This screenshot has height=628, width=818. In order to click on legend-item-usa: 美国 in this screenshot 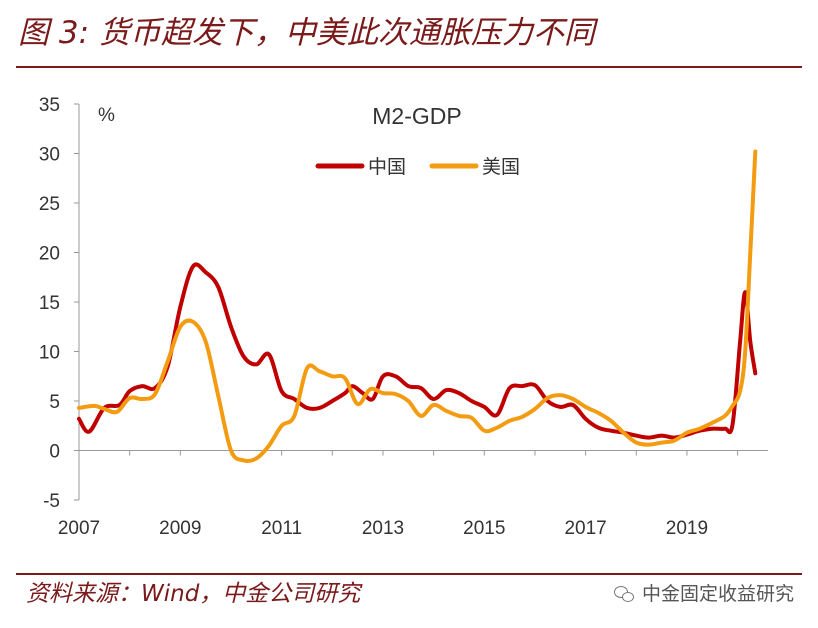, I will do `click(474, 167)`.